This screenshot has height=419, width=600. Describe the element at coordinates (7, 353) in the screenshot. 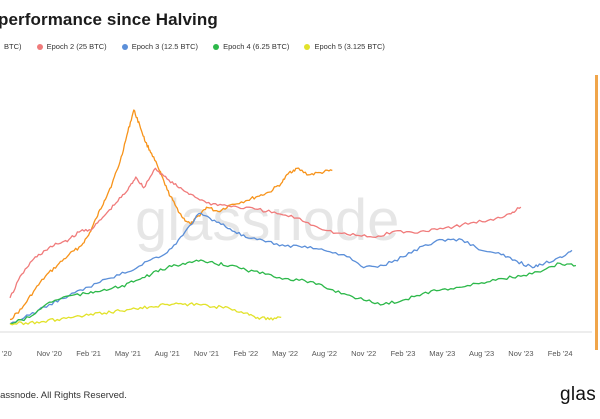

I see `x-tick-label: '20` at that location.